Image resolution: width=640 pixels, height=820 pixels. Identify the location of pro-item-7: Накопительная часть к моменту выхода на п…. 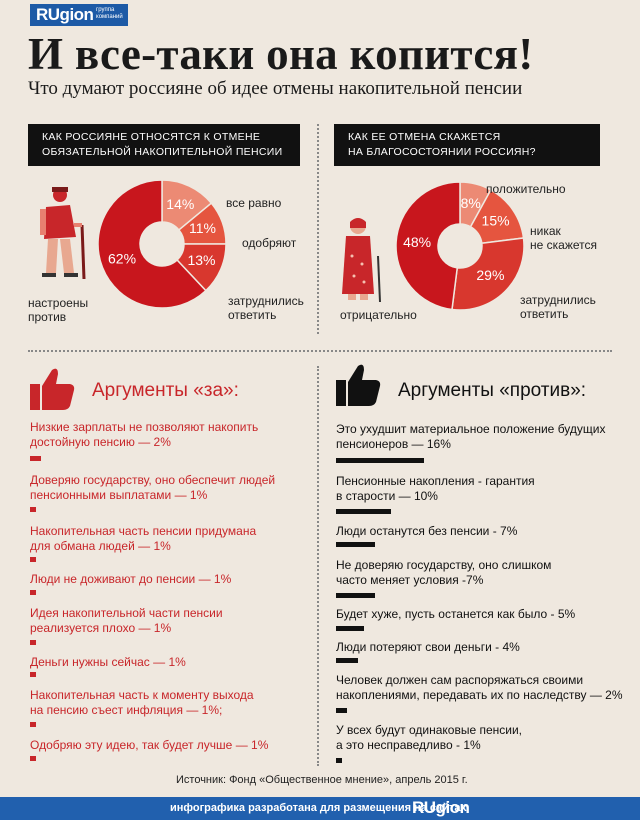
(142, 702).